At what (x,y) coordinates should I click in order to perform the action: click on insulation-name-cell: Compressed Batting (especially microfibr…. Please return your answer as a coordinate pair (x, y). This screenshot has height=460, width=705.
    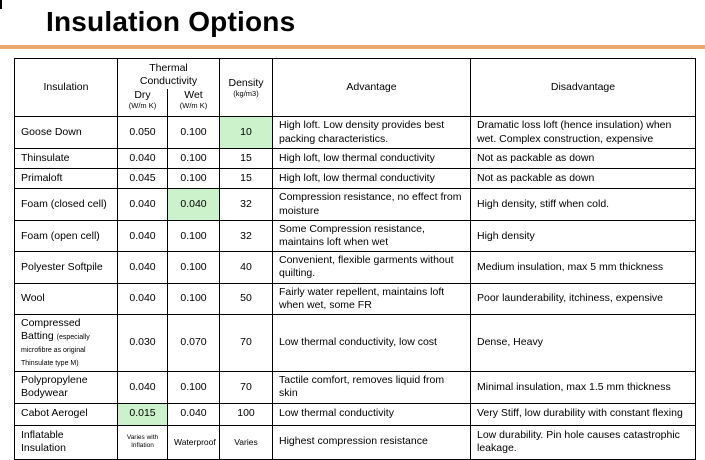
    Looking at the image, I should click on (66, 343).